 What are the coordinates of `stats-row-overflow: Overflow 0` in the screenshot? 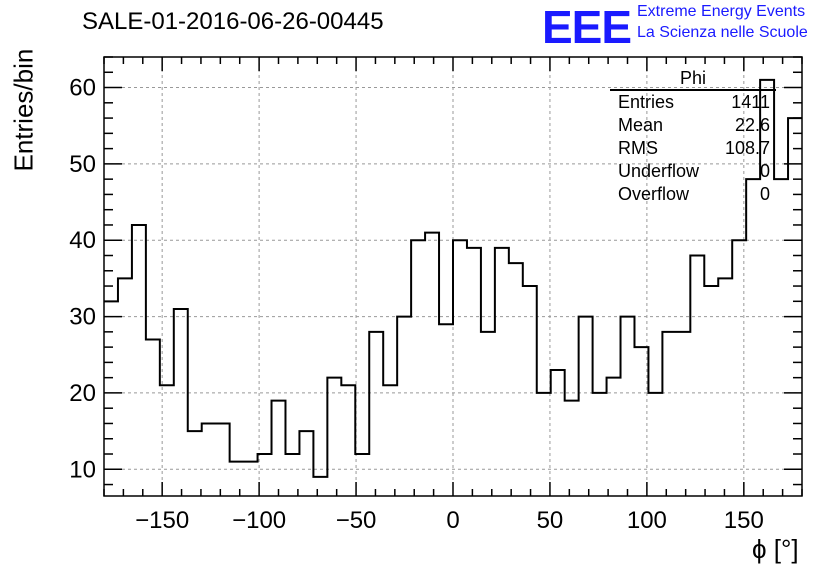 It's located at (694, 195).